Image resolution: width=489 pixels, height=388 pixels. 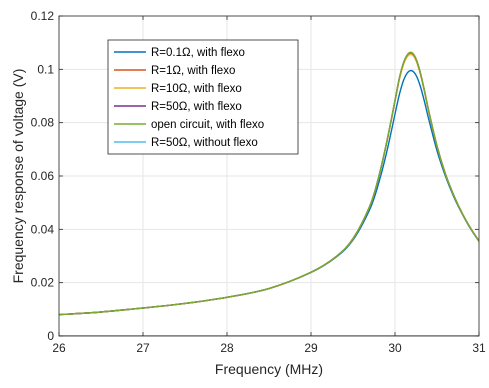 What do you see at coordinates (193, 71) in the screenshot?
I see `legend-label: R=1Ω, with flexo` at bounding box center [193, 71].